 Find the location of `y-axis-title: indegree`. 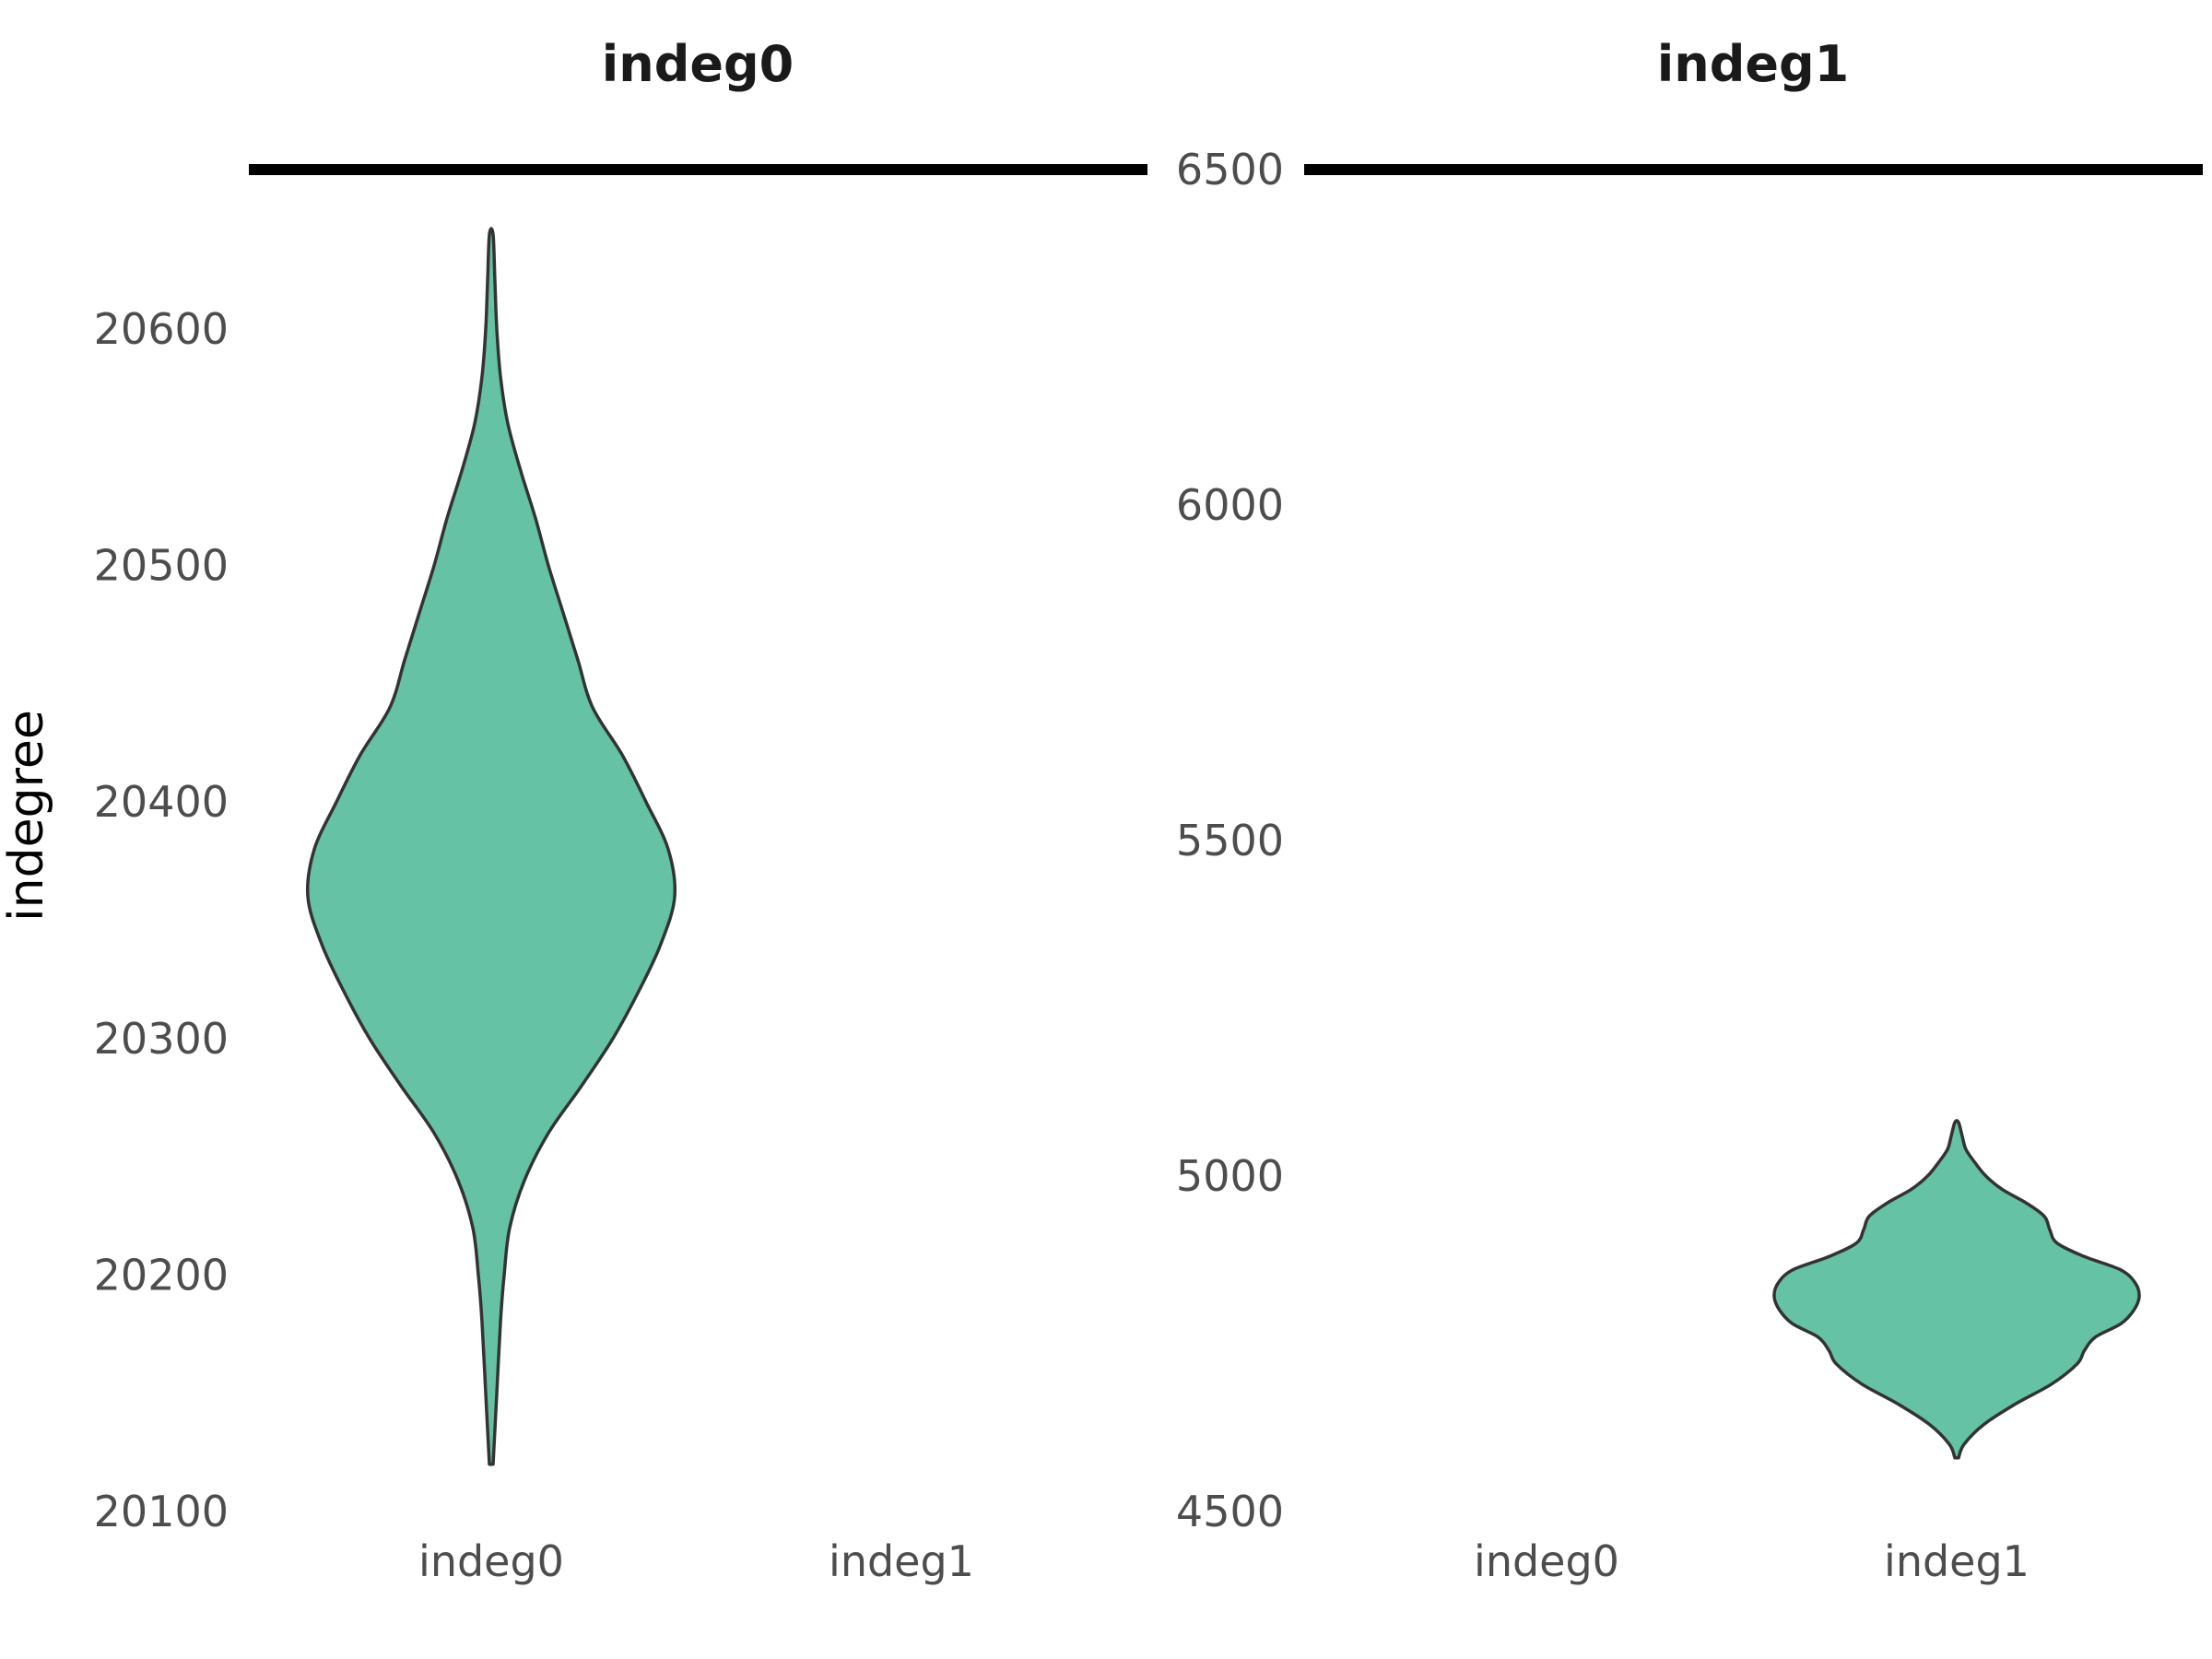

y-axis-title: indegree is located at coordinates (27, 816).